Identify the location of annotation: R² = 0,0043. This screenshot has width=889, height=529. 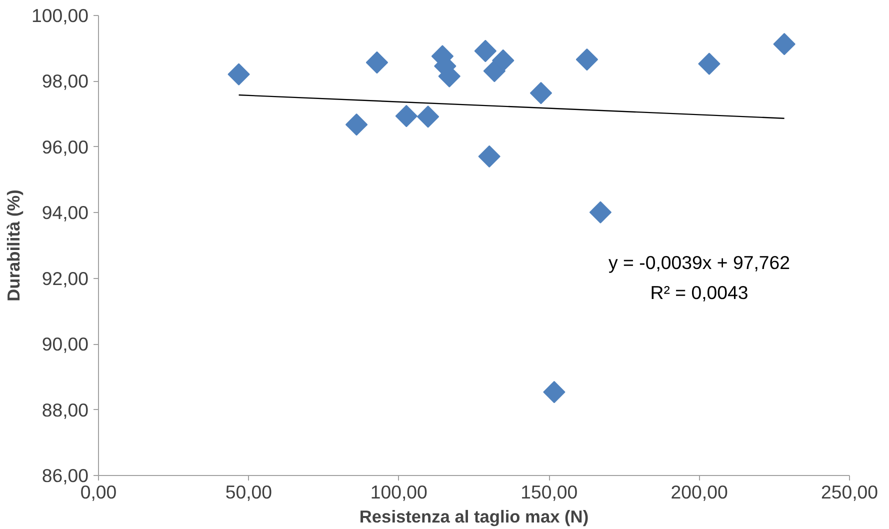
(699, 292).